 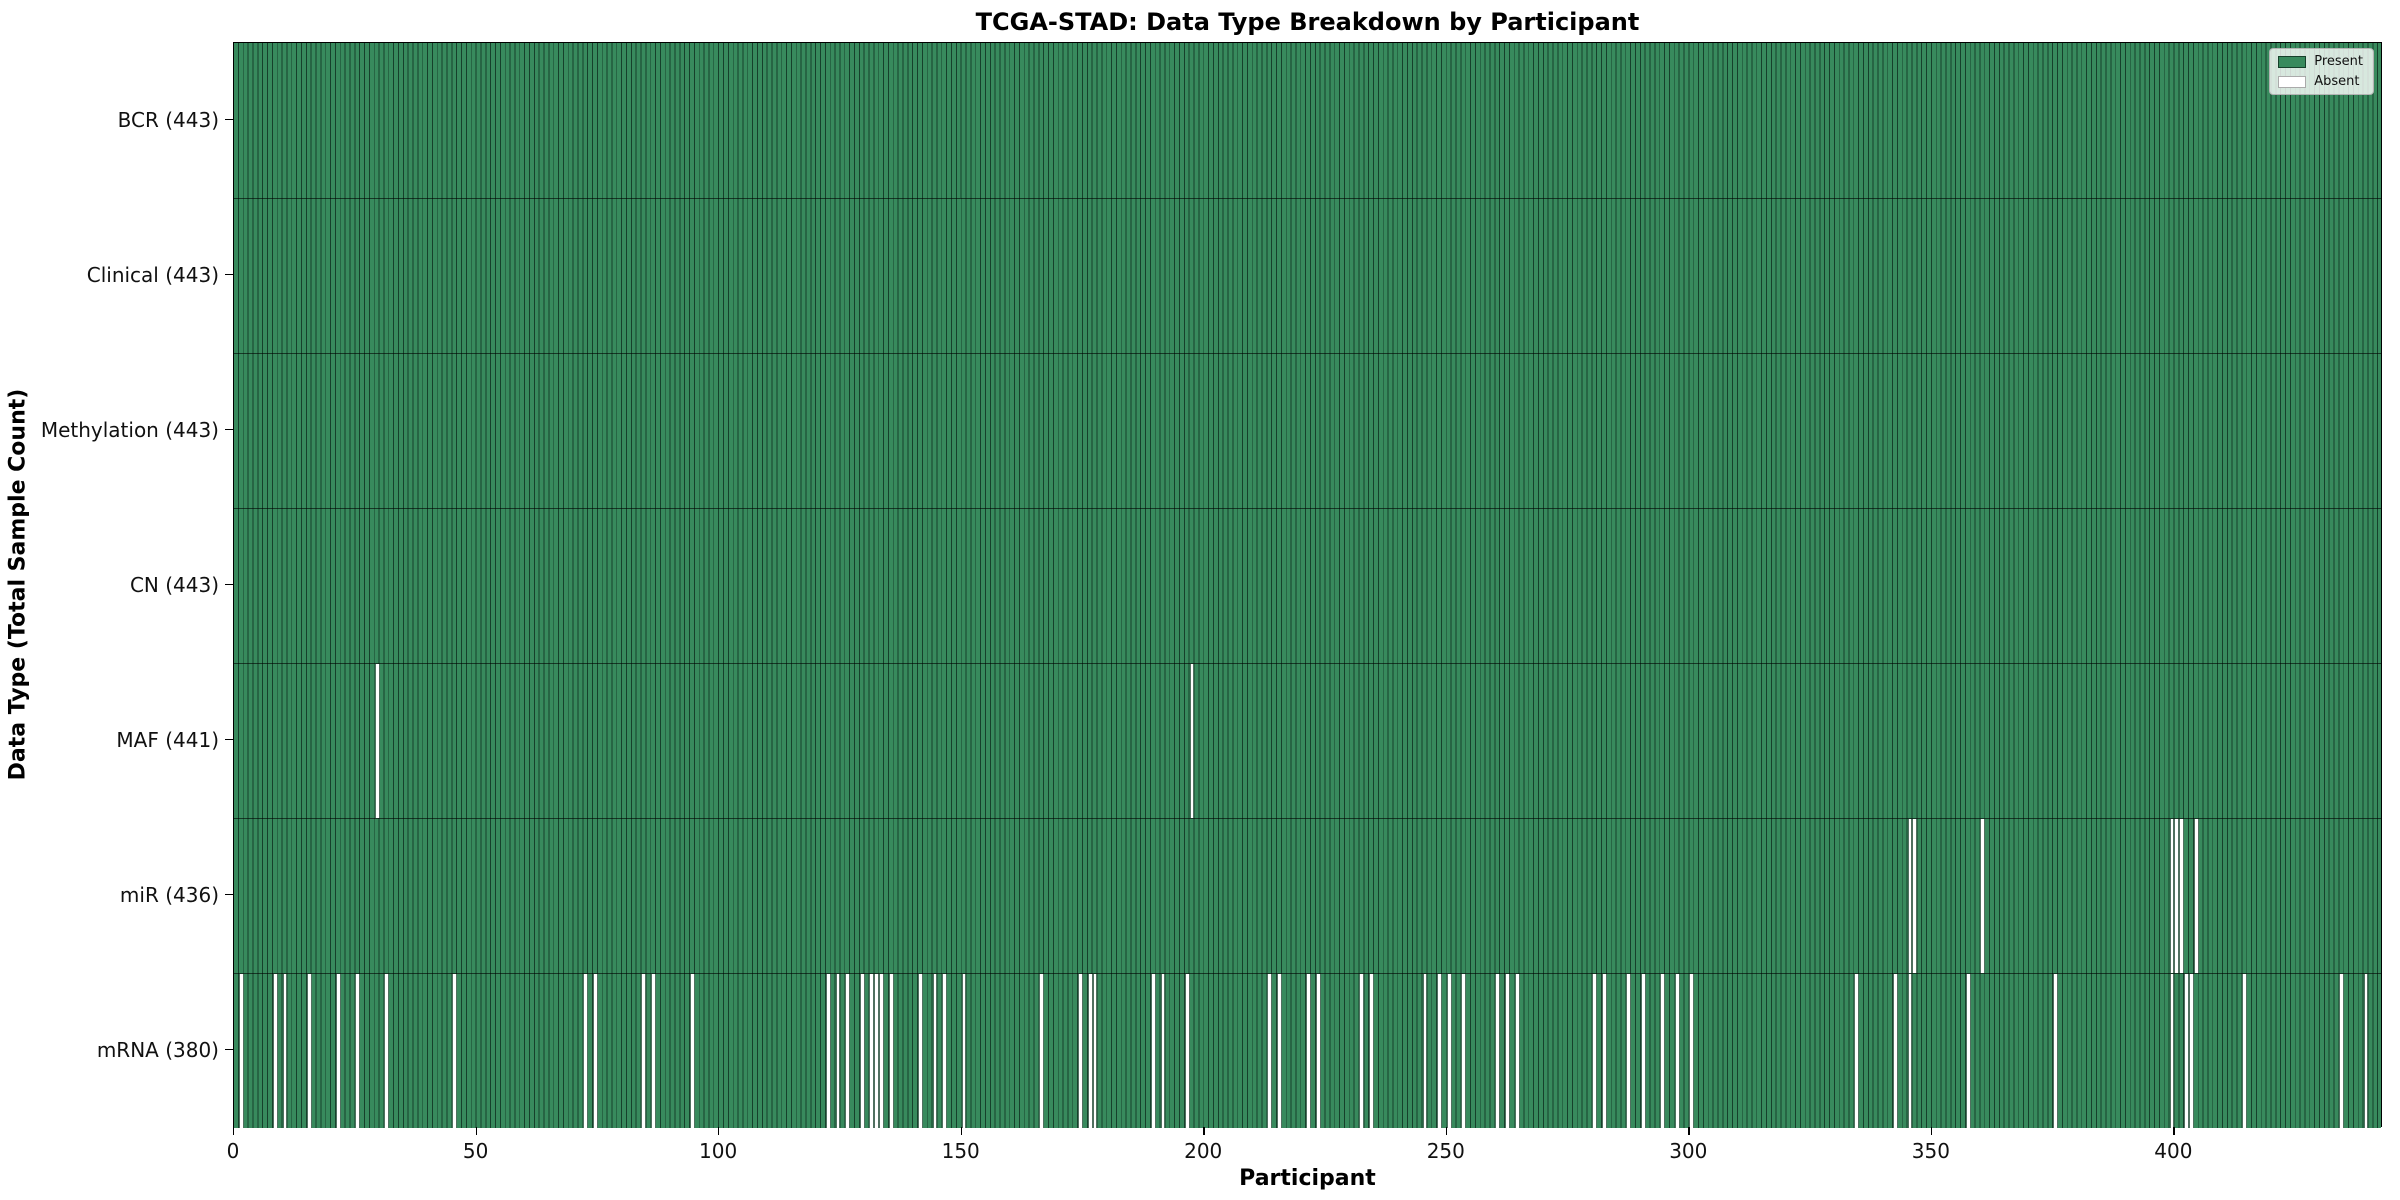 I want to click on x-axis-label: Participant, so click(x=1307, y=1178).